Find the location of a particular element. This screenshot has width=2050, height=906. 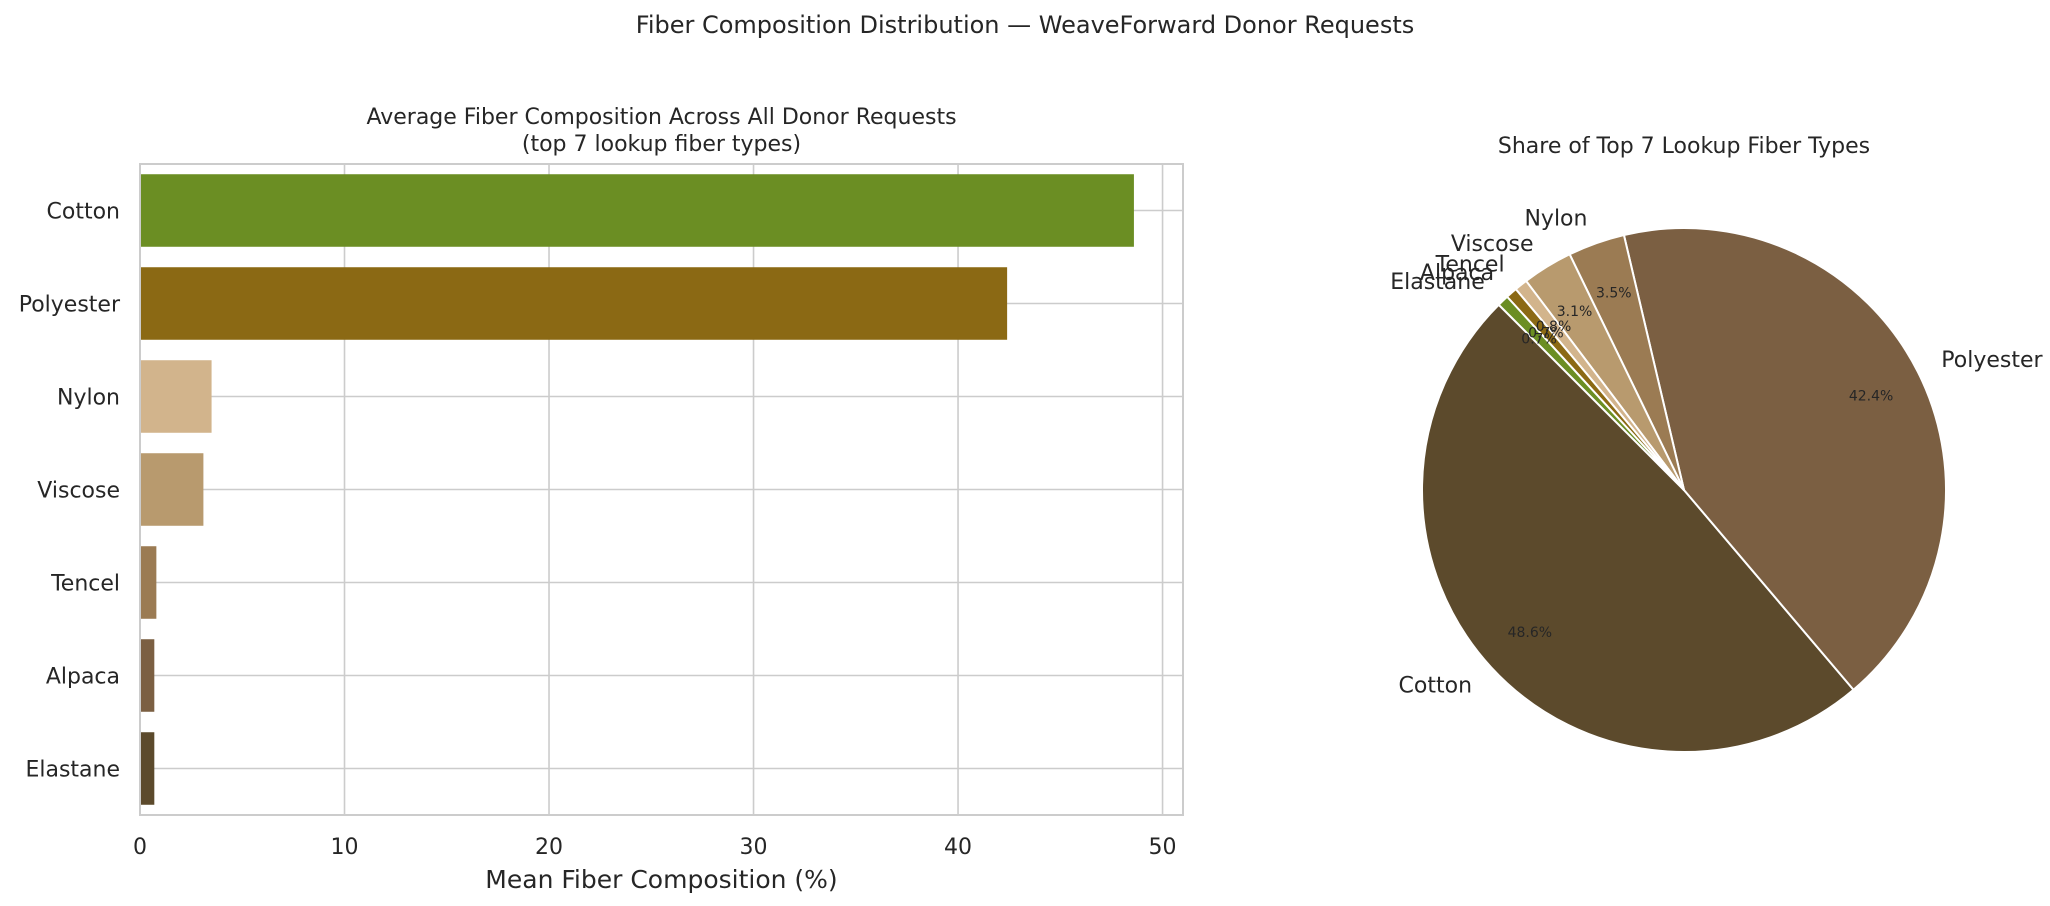

bar-chart-subtitle: (top 7 lookup fiber types) is located at coordinates (661, 144).